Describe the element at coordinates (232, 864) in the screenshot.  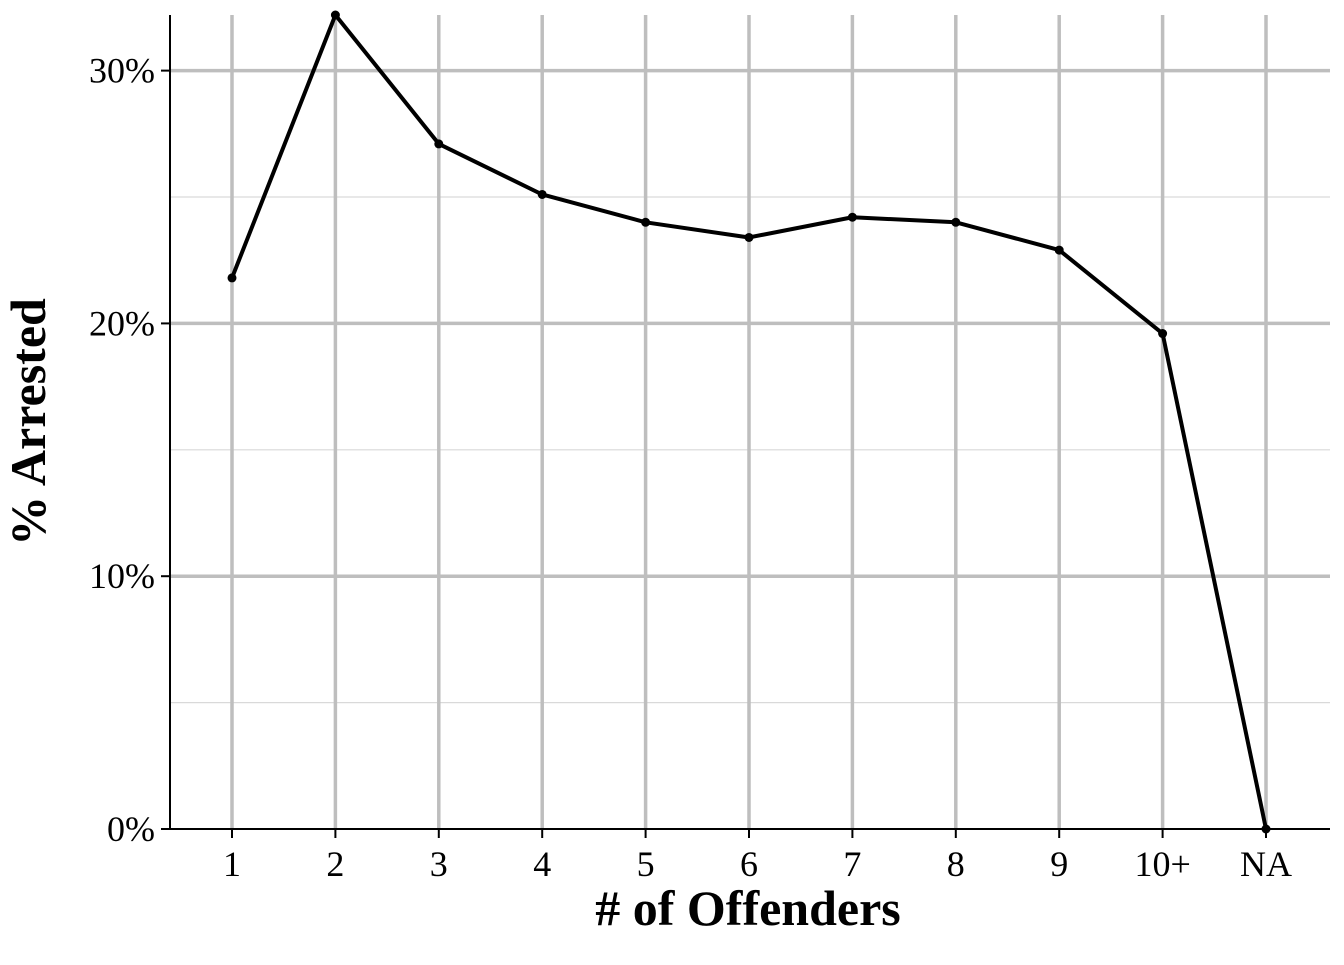
I see `x-tick-label: 1` at that location.